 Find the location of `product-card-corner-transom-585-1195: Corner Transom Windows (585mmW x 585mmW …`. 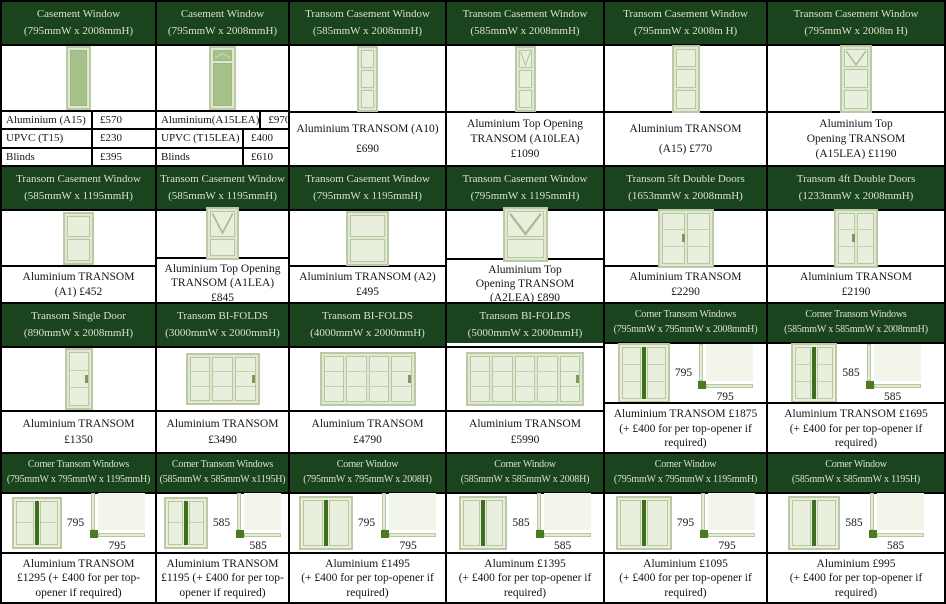

product-card-corner-transom-585-1195: Corner Transom Windows (585mmW x 585mmW … is located at coordinates (223, 528).